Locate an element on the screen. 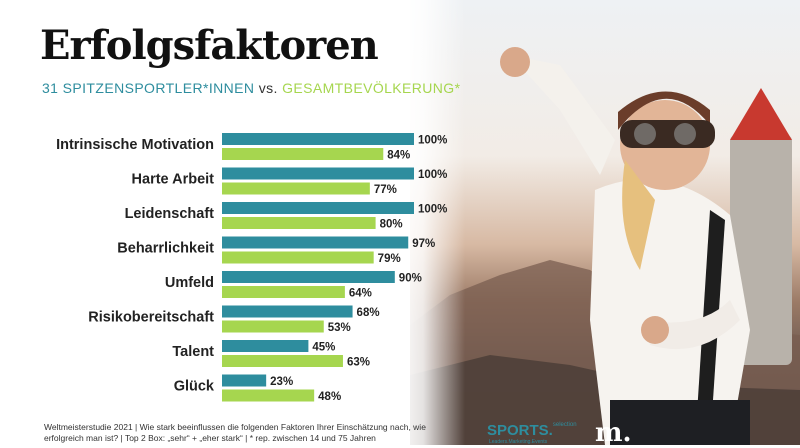 Image resolution: width=800 pixels, height=448 pixels. sports-logo-tagline: Leaders.Marketing.Events is located at coordinates (518, 442).